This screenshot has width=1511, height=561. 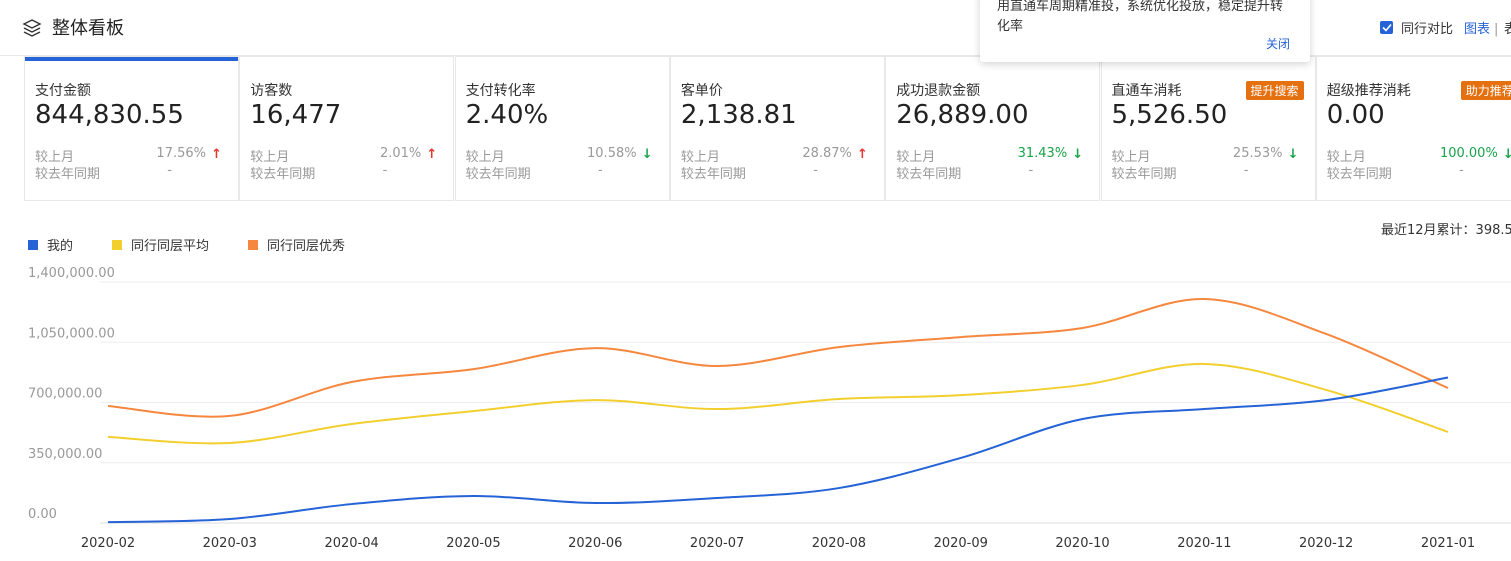 I want to click on mom-value: 31.43%, so click(x=1042, y=153).